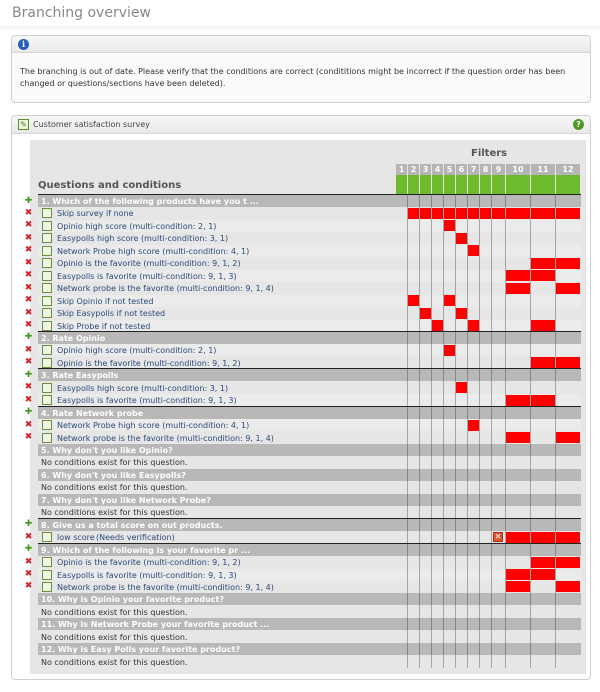  I want to click on filter-header-10: 10, so click(518, 169).